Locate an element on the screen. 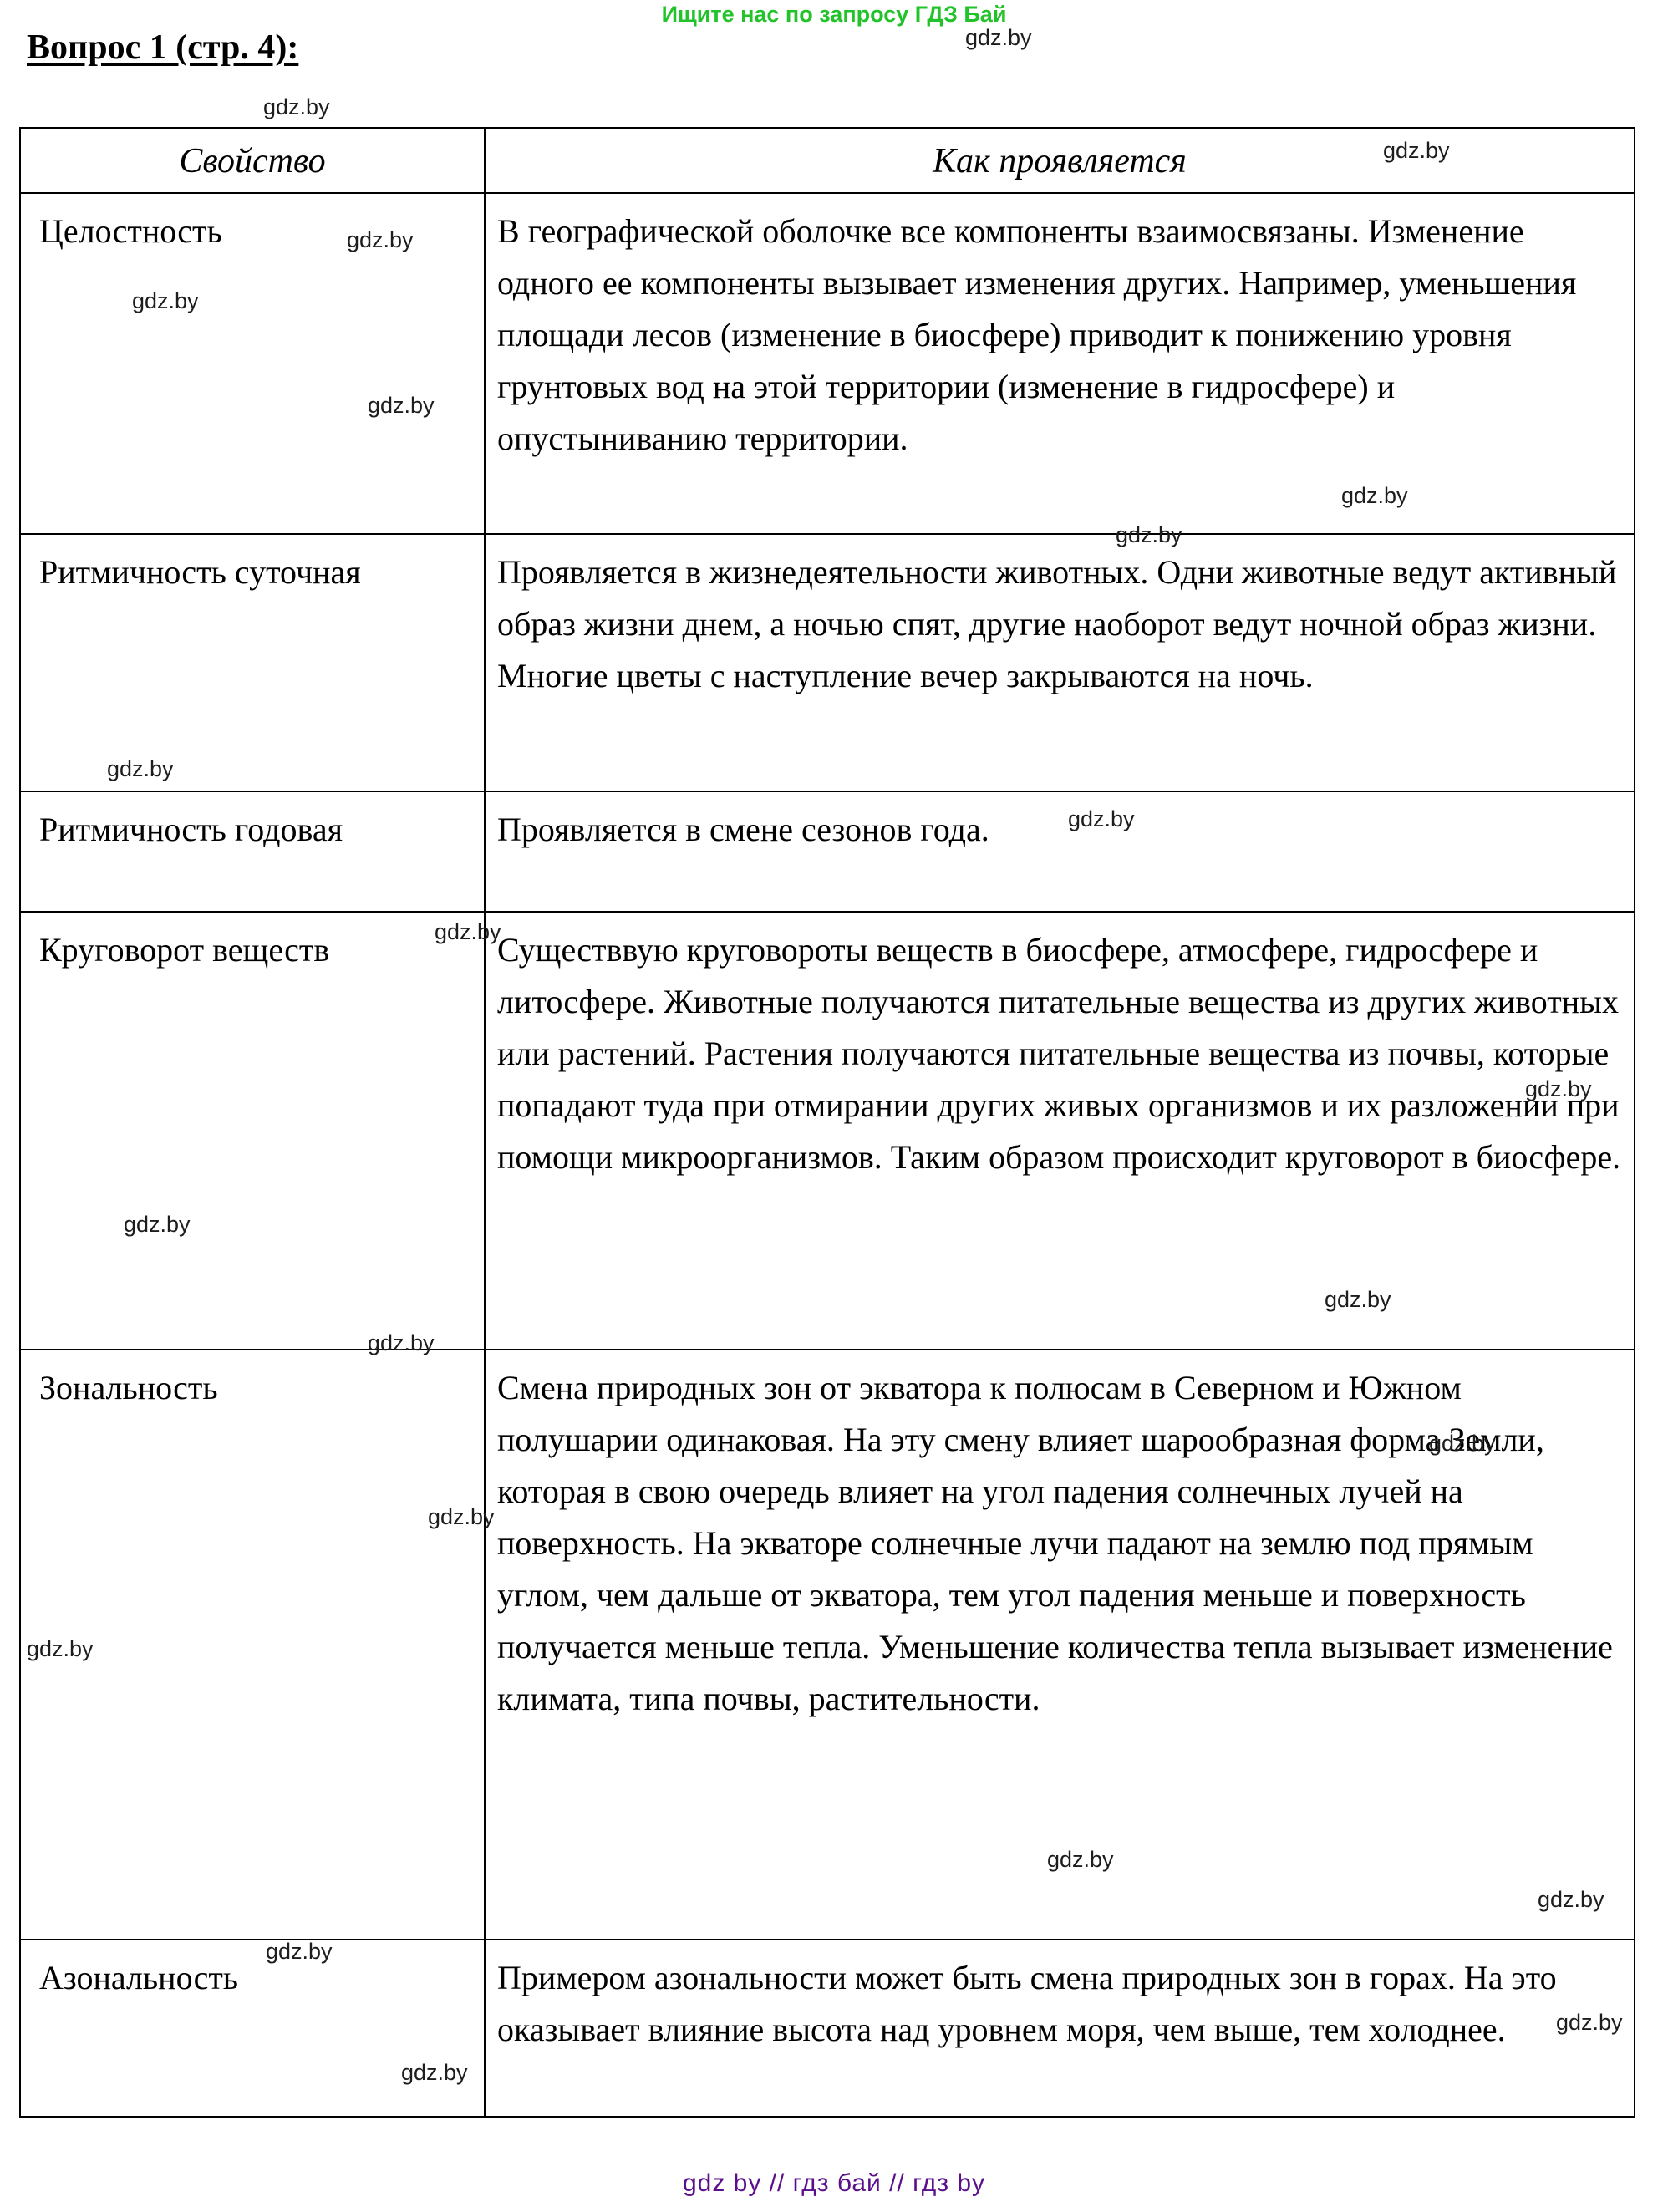  property-label: Ритмичность суточная is located at coordinates (200, 572).